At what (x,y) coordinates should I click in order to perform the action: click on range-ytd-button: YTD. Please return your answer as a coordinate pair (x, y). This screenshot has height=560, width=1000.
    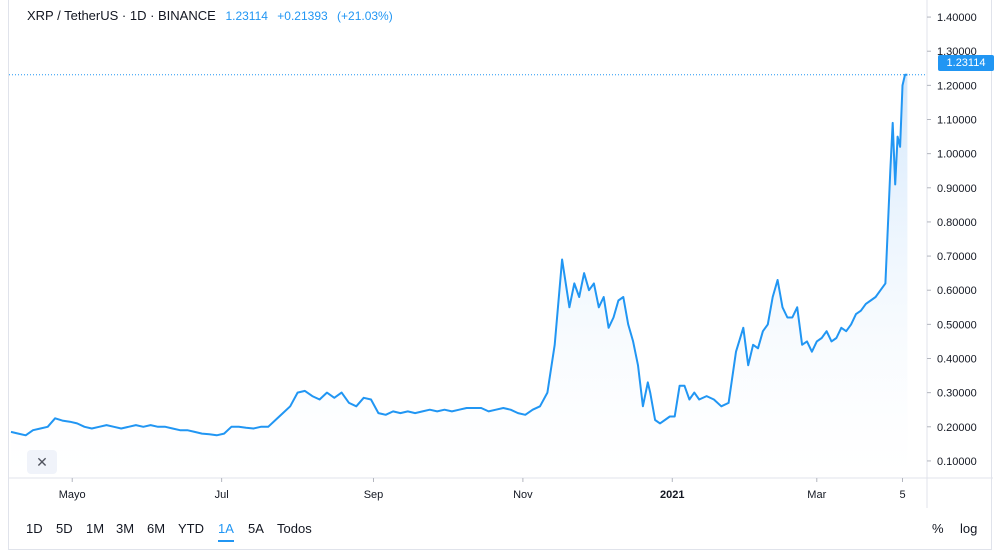
    Looking at the image, I should click on (191, 528).